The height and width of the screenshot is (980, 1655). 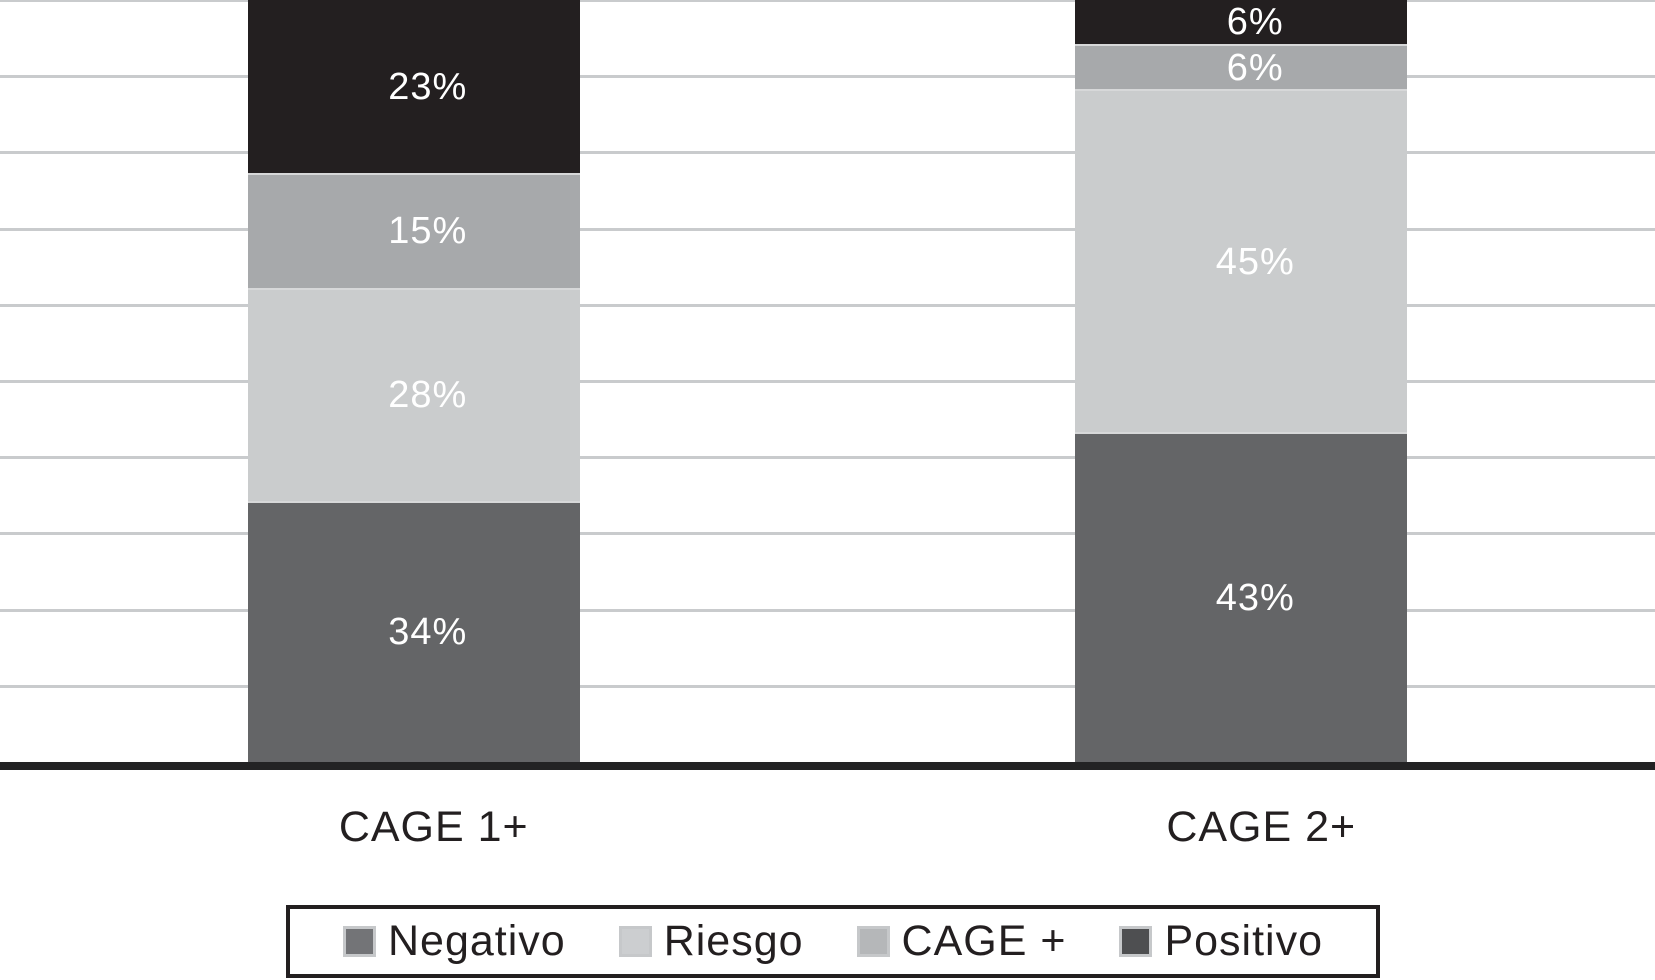 I want to click on segment-value-label: 45%, so click(x=1255, y=261).